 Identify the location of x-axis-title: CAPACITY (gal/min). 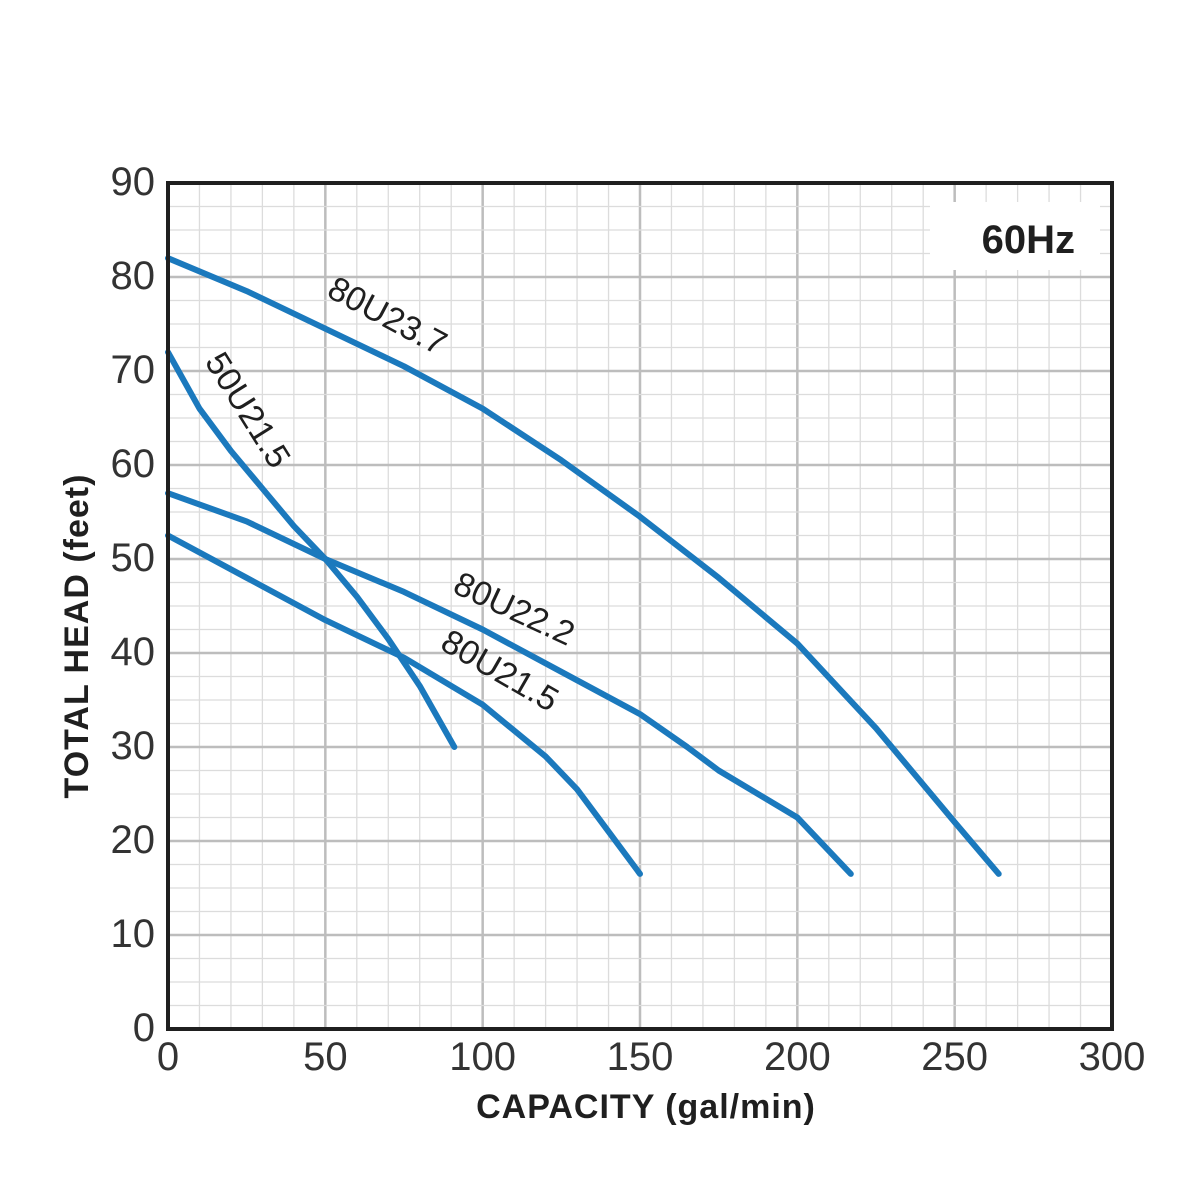
(646, 1107).